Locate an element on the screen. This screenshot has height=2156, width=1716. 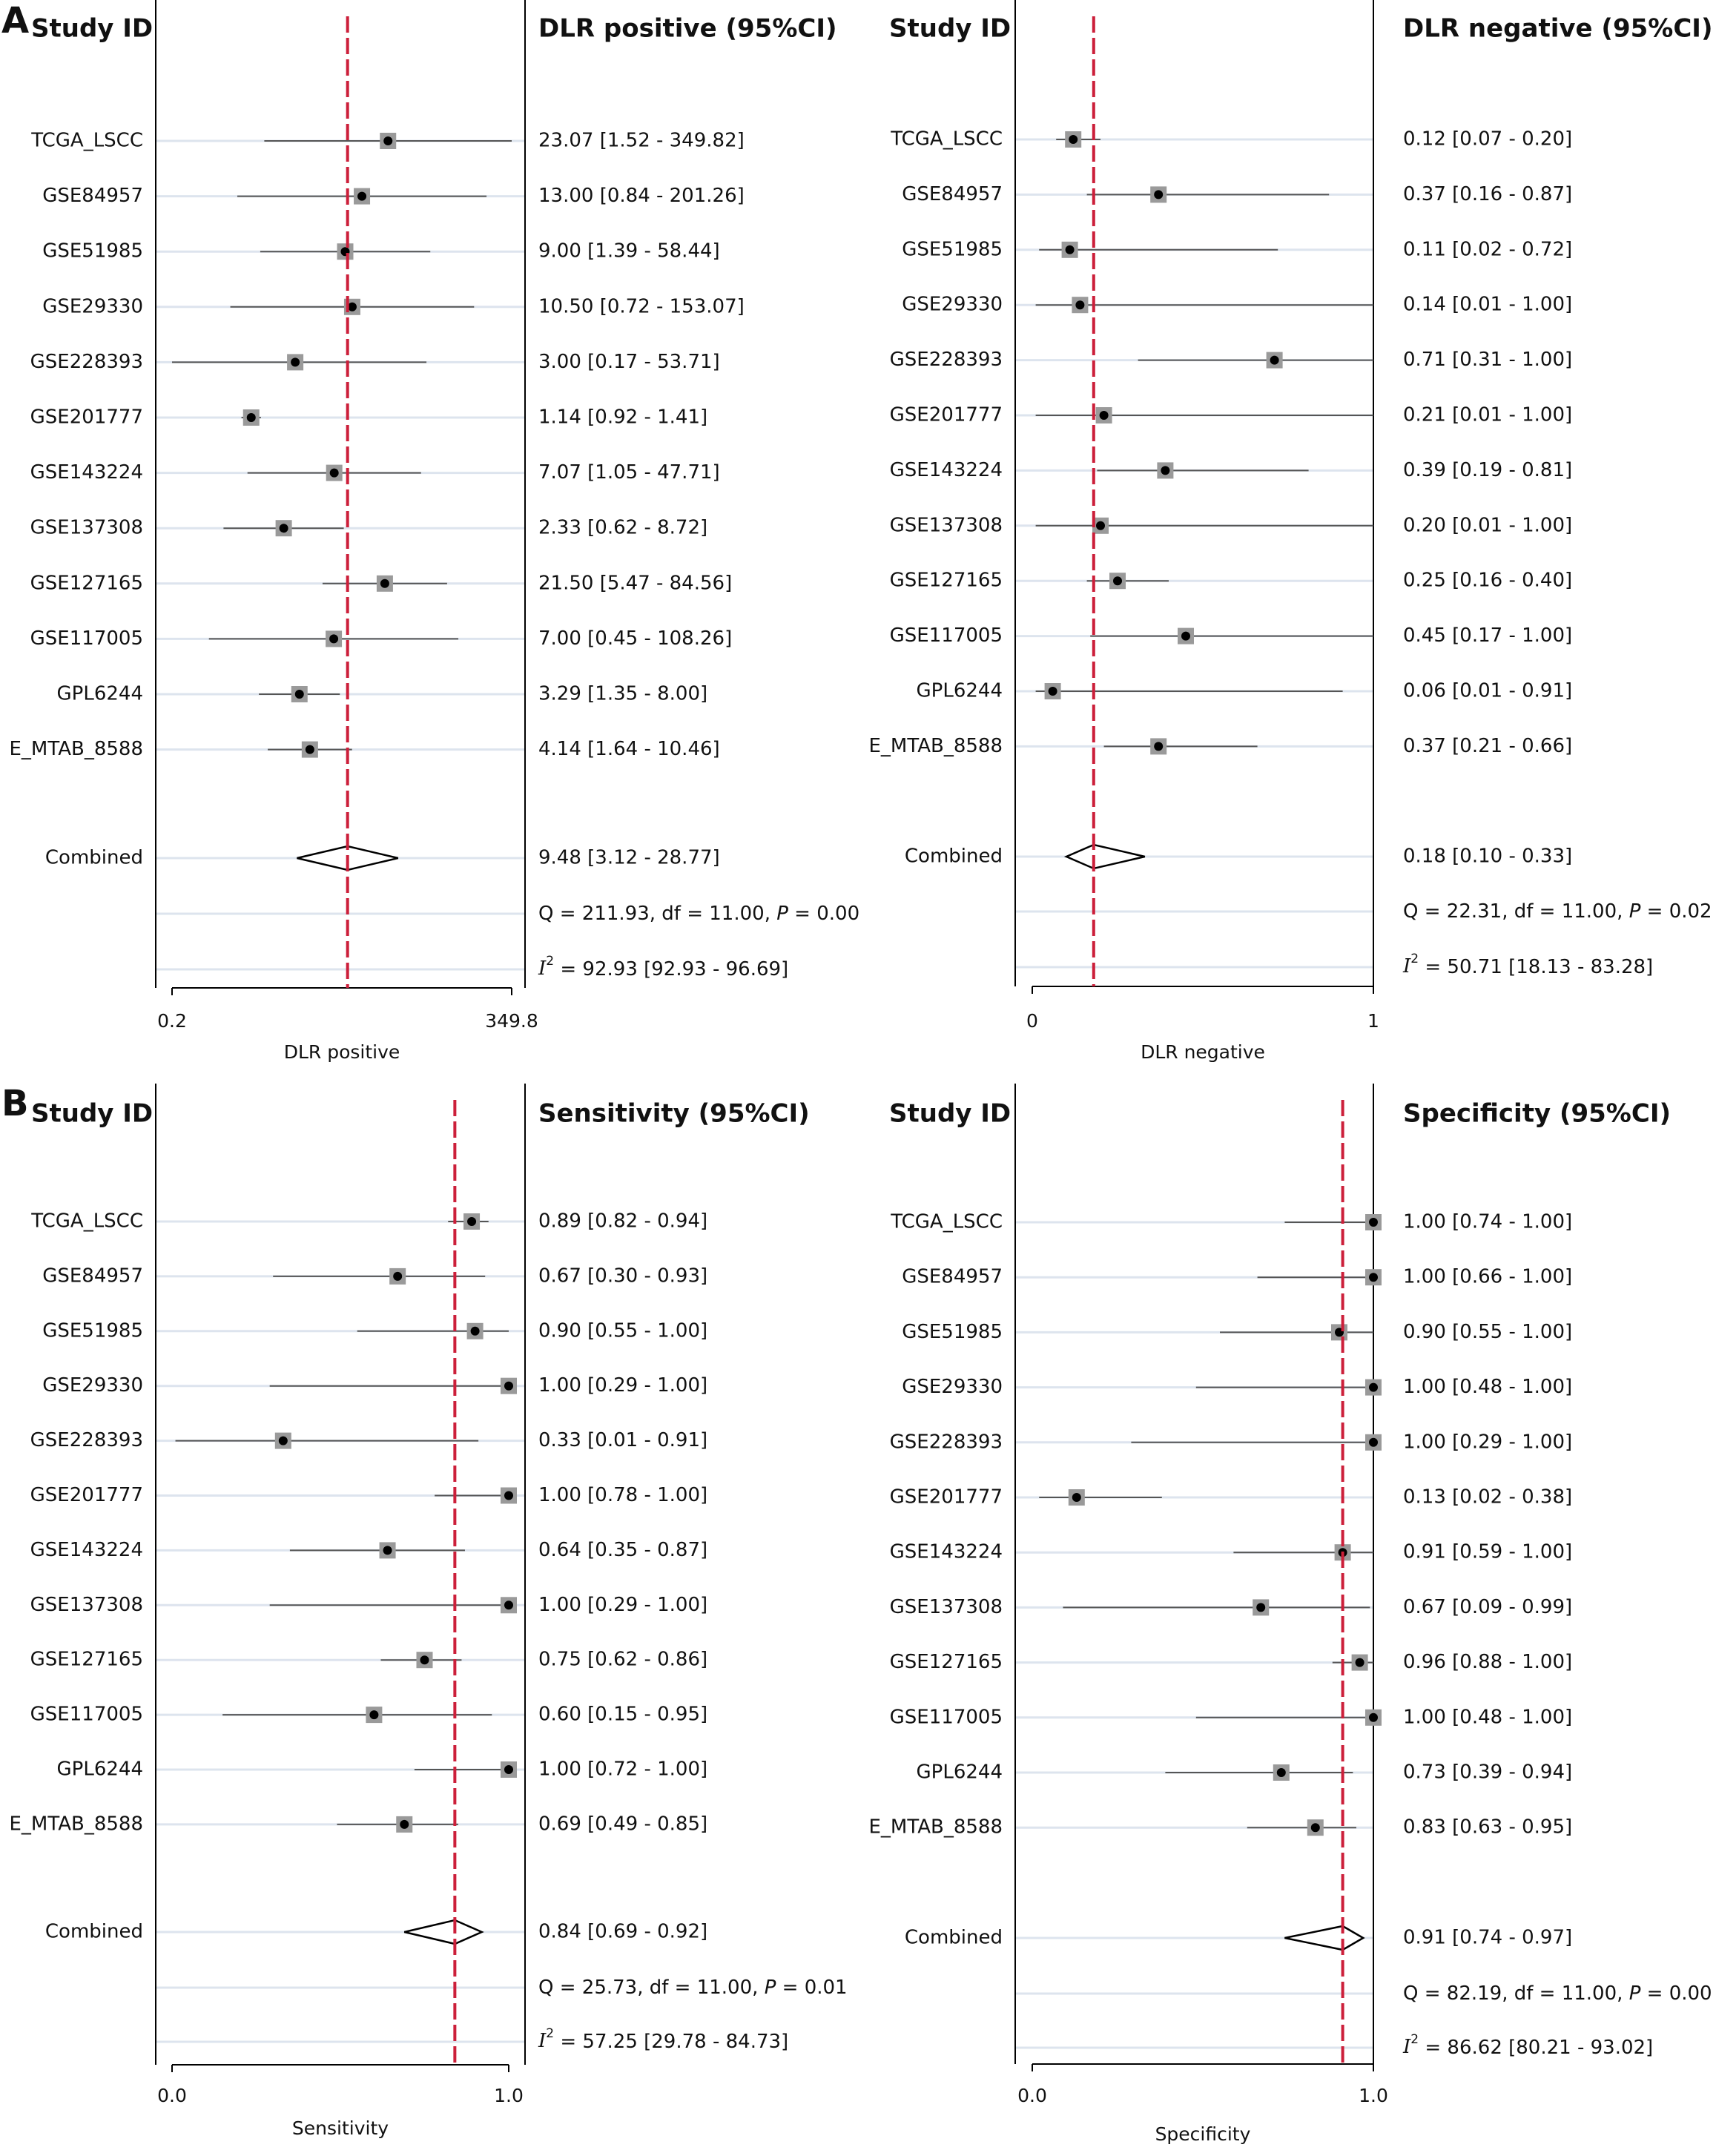
study-row: GSE143224 0.91 [0.59 - 1.00] is located at coordinates (1231, 1552).